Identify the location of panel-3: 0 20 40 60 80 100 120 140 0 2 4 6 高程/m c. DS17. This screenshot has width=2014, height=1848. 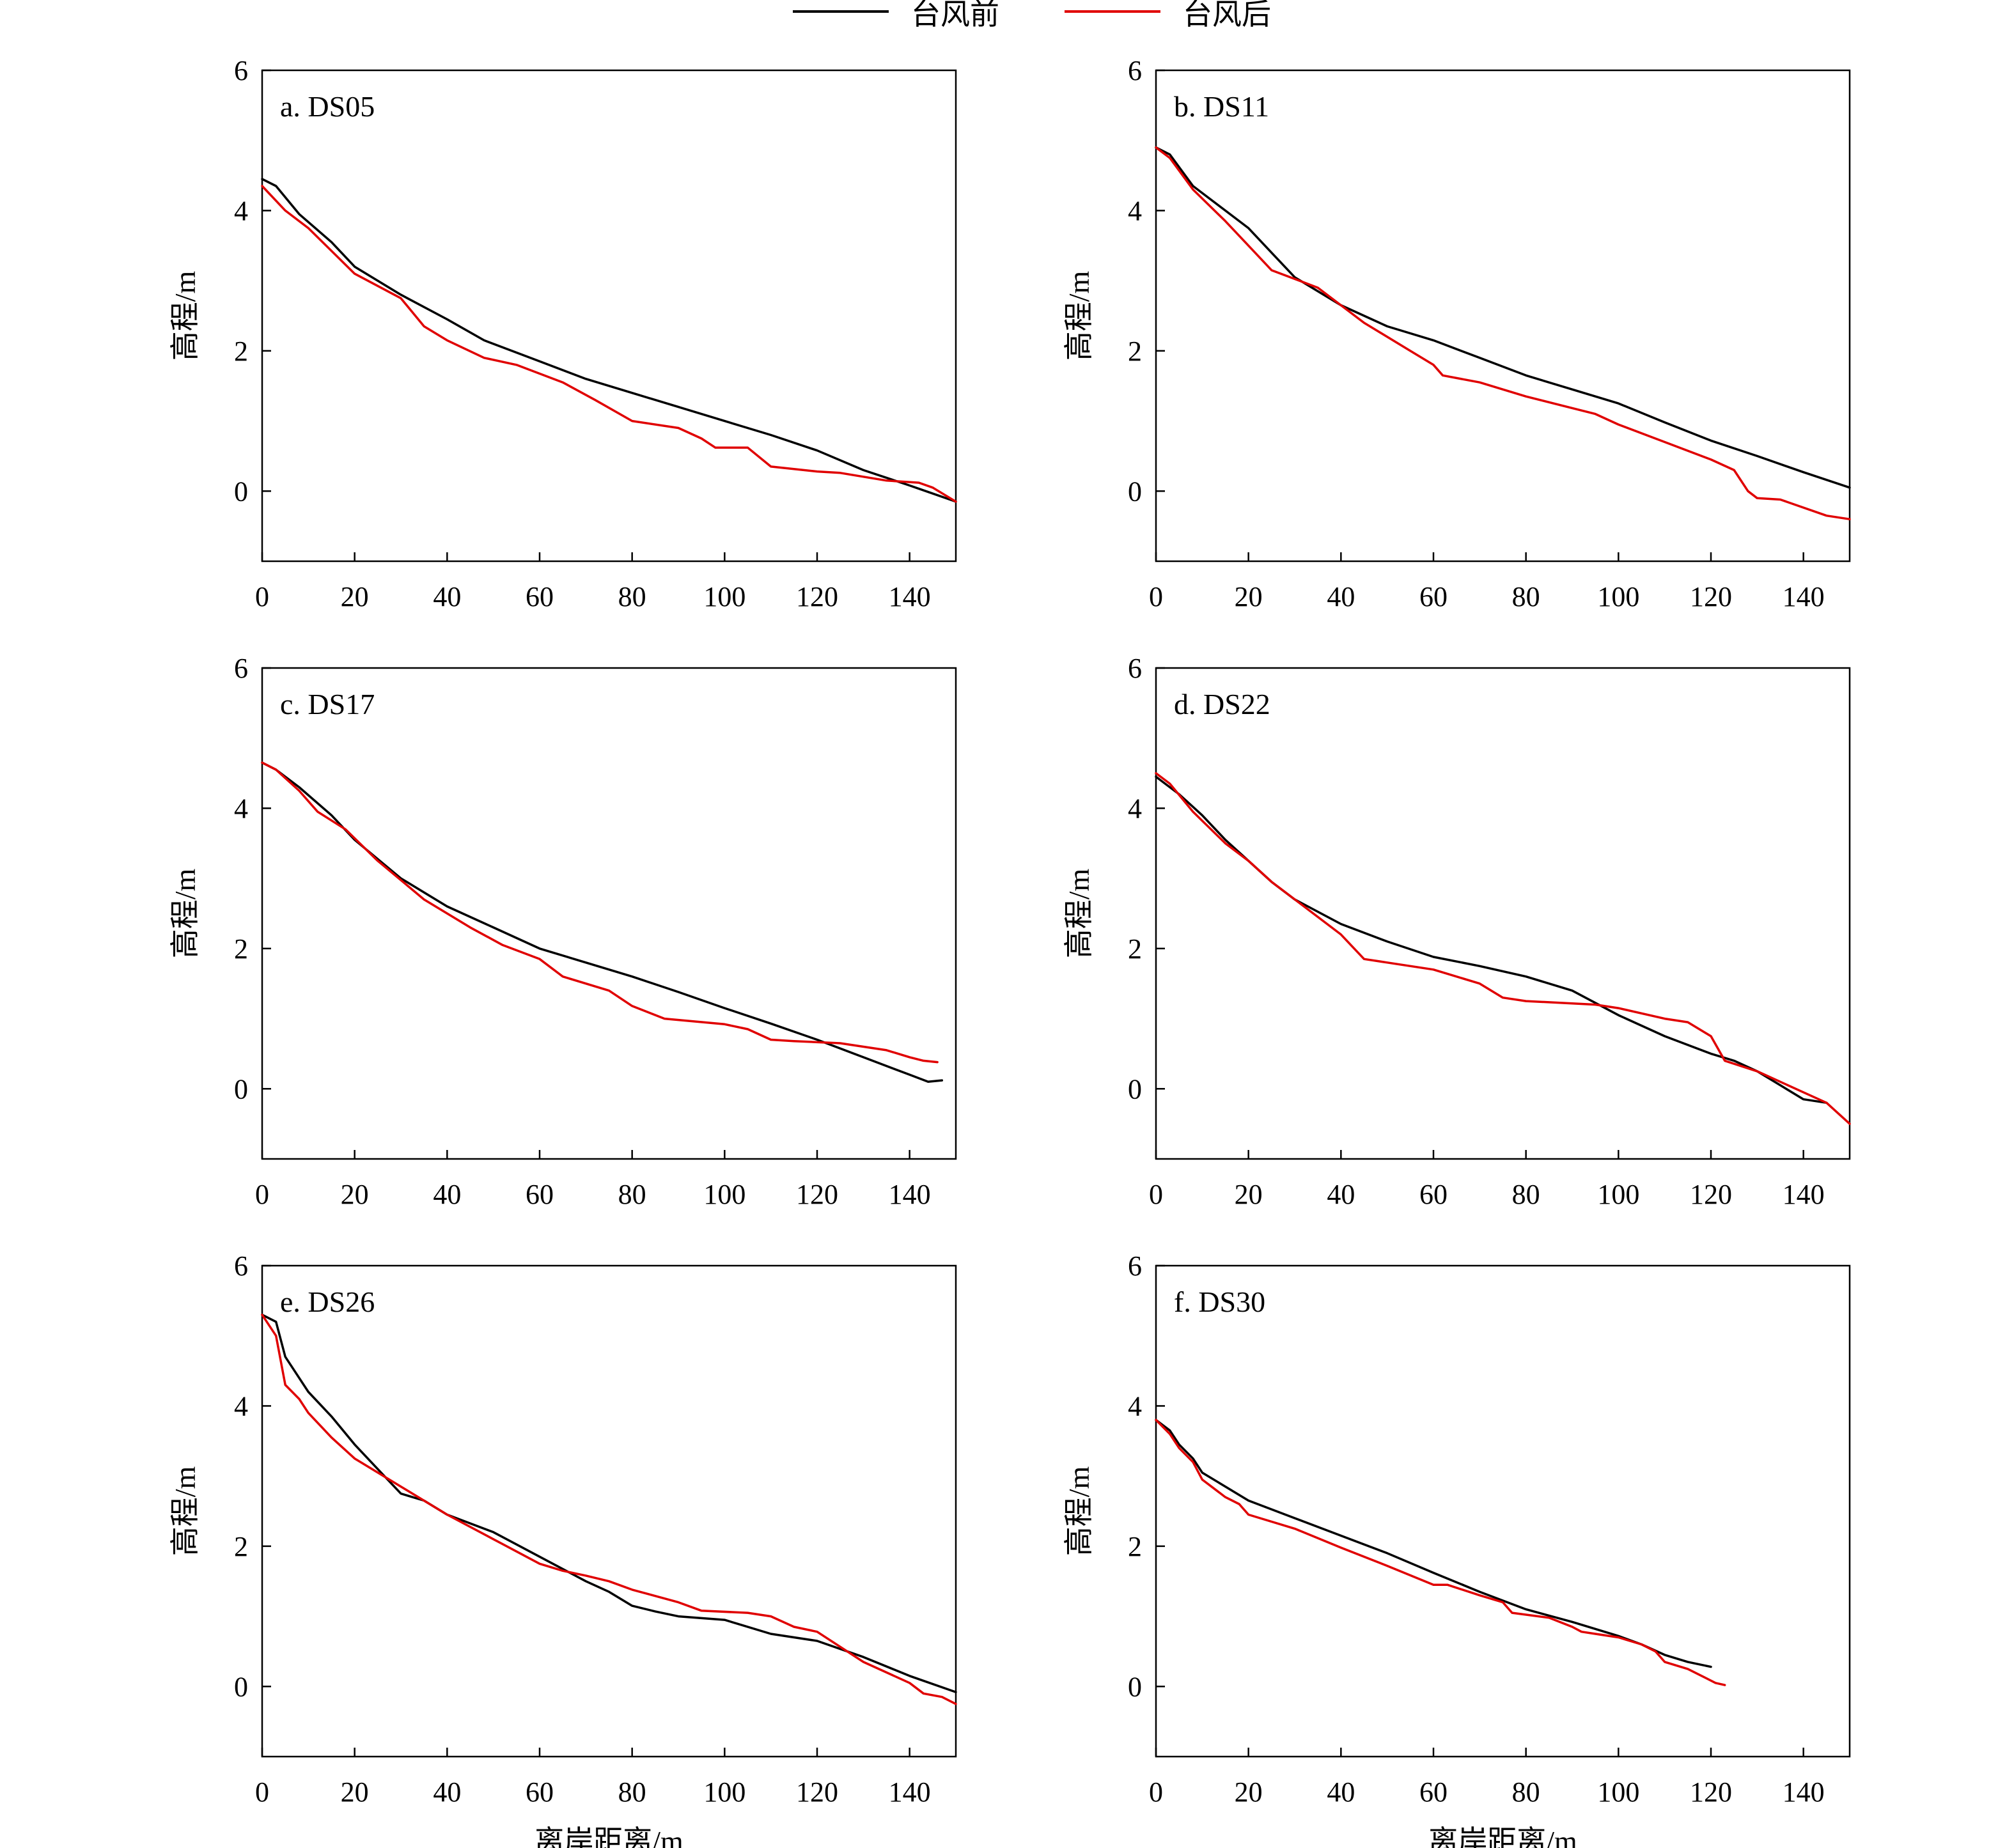
(563, 931).